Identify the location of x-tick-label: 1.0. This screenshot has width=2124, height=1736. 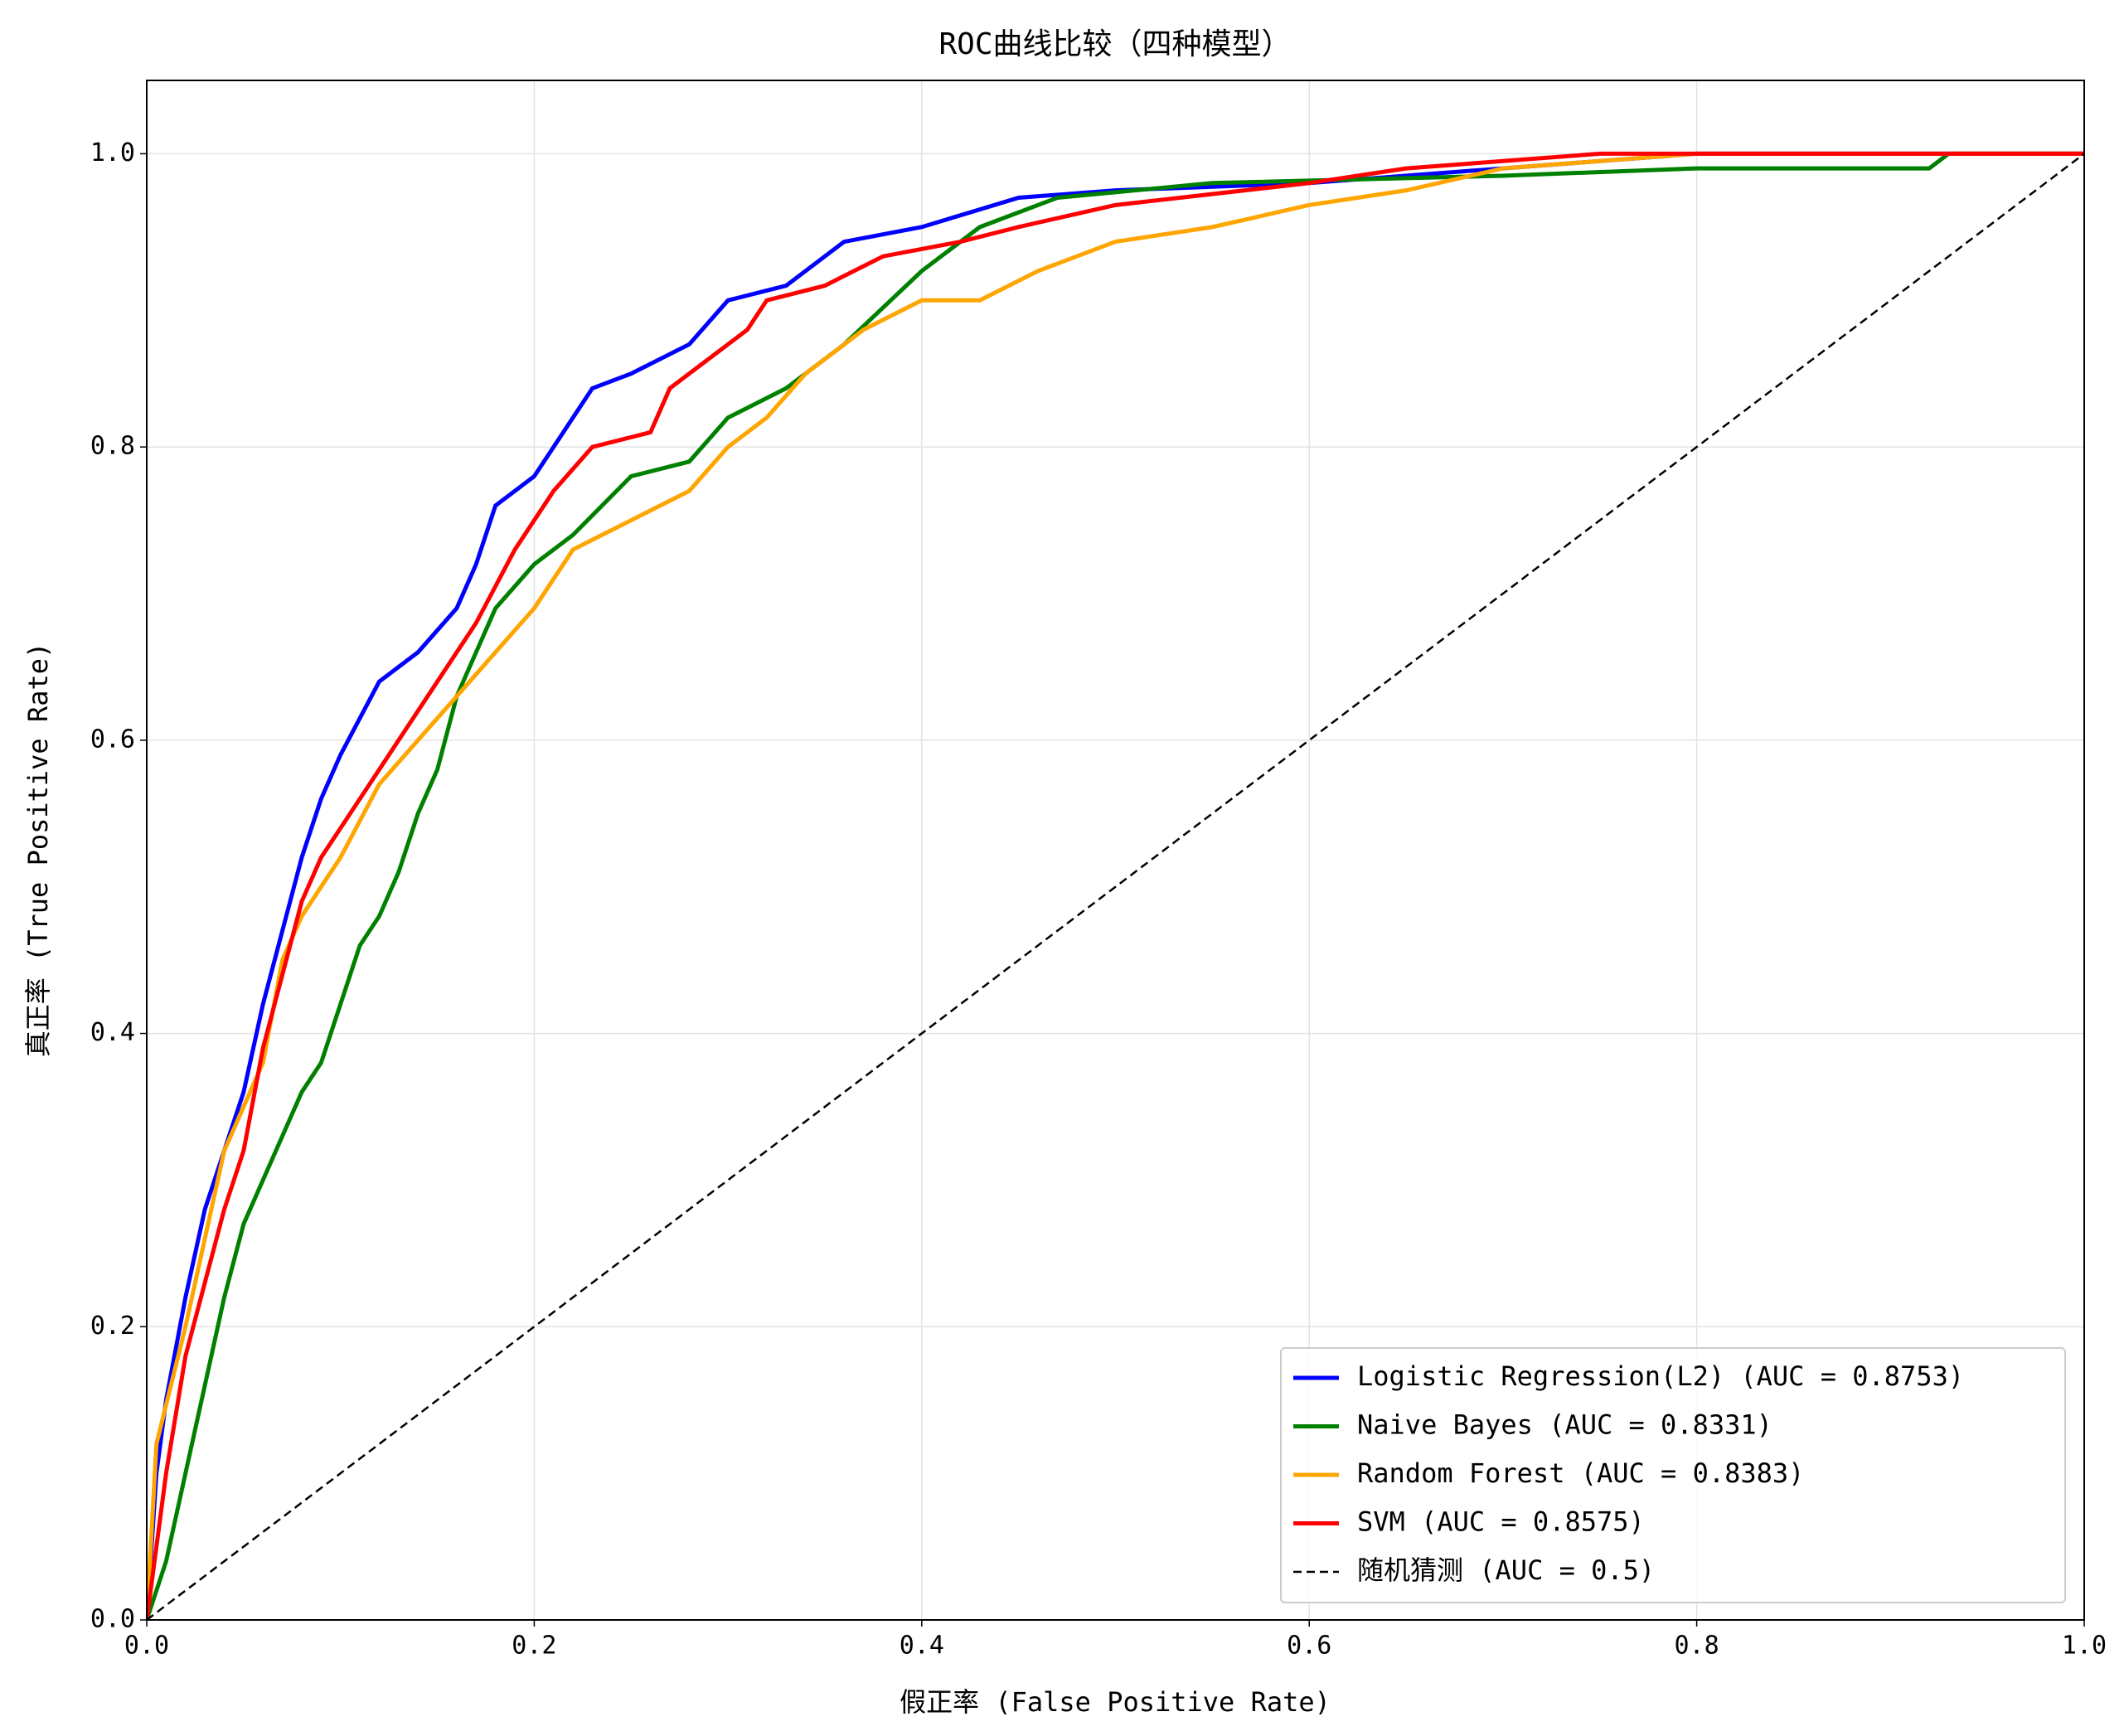
(2084, 1646).